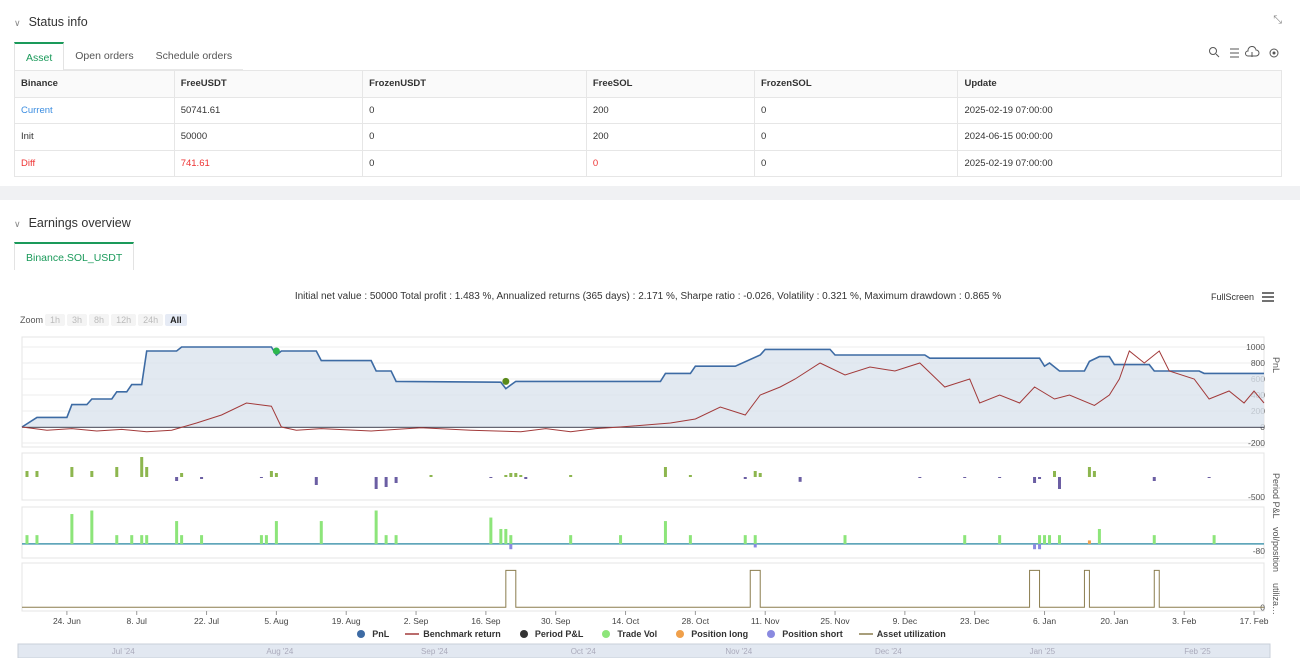 The height and width of the screenshot is (658, 1300). Describe the element at coordinates (1184, 621) in the screenshot. I see `x-tick-label: 3. Feb` at that location.